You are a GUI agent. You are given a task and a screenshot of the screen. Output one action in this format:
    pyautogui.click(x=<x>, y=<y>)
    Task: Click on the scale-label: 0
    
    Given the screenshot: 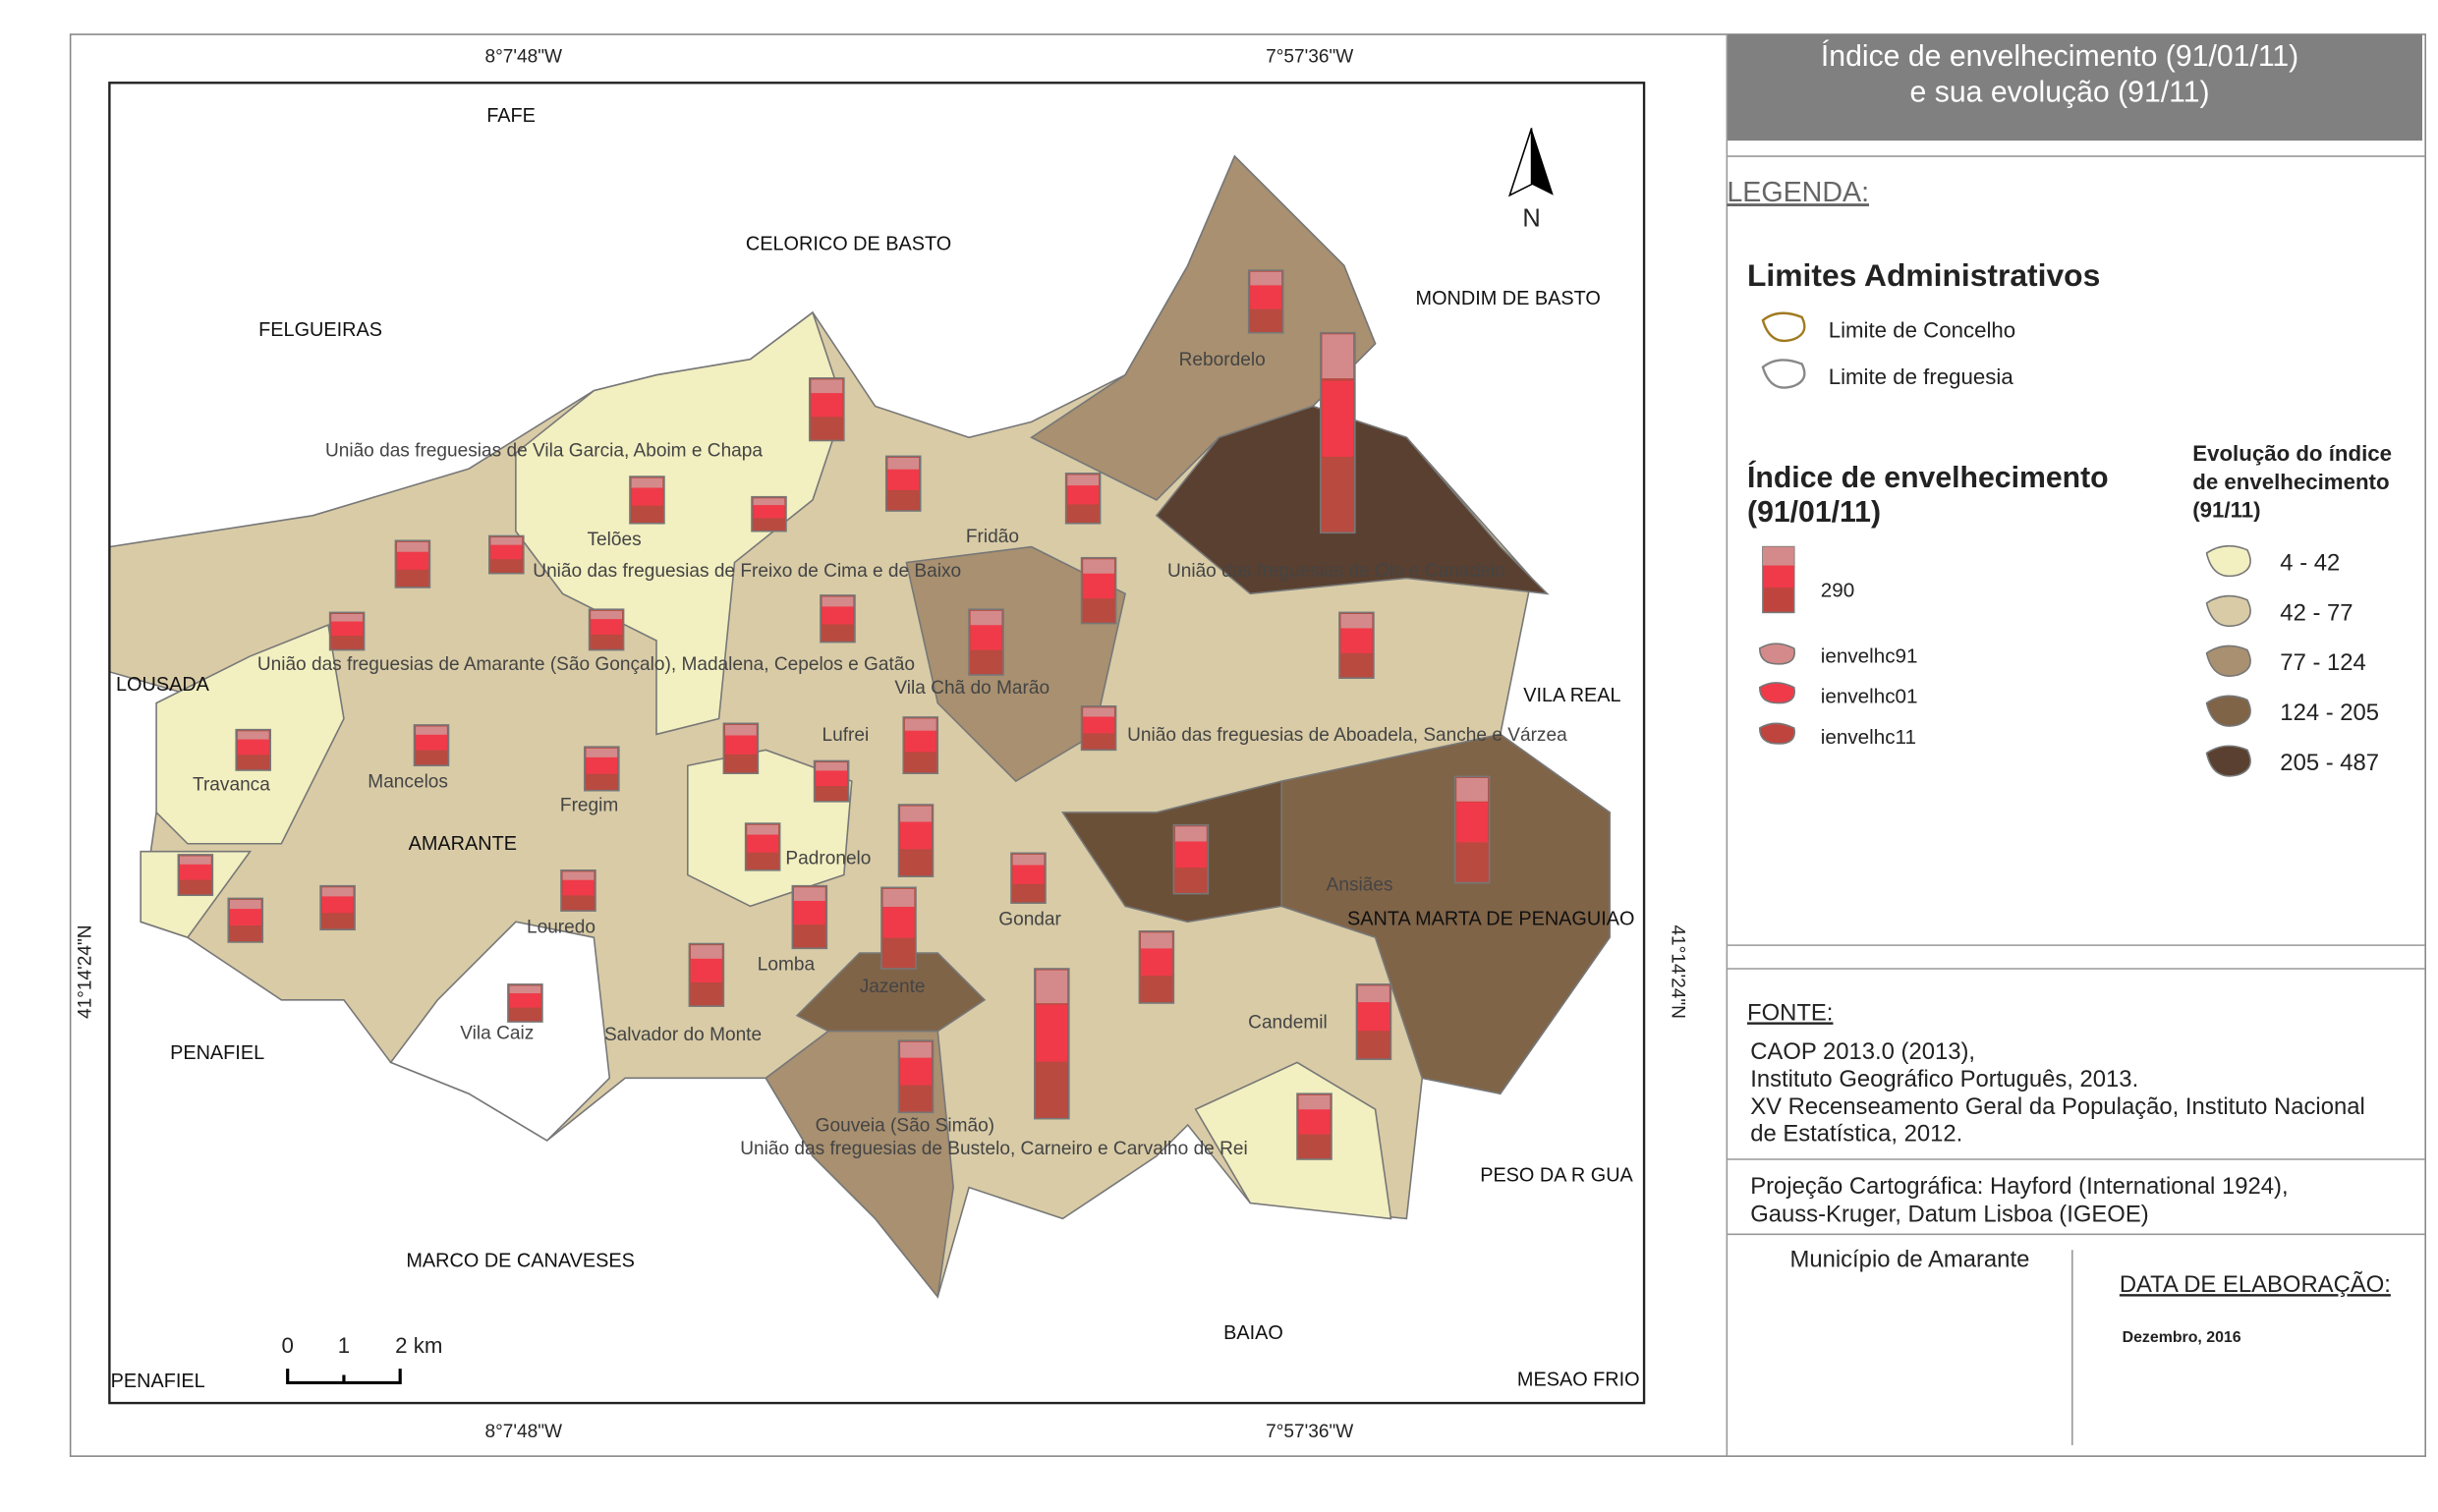 What is the action you would take?
    pyautogui.click(x=287, y=1345)
    